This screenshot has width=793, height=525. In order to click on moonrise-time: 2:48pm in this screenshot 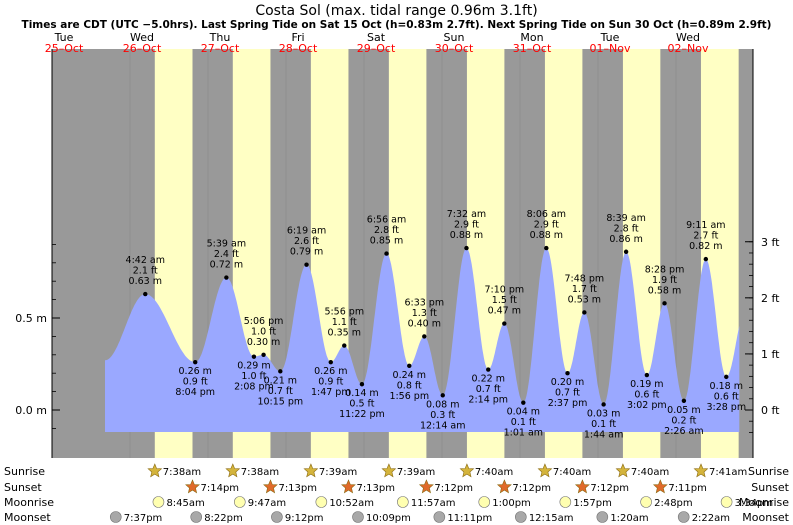, I will do `click(673, 503)`.